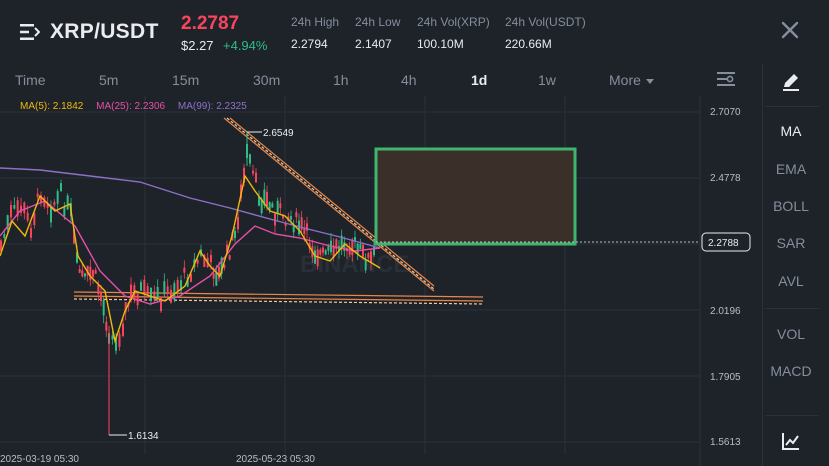 The width and height of the screenshot is (829, 466). I want to click on interval-1d: 1d, so click(479, 80).